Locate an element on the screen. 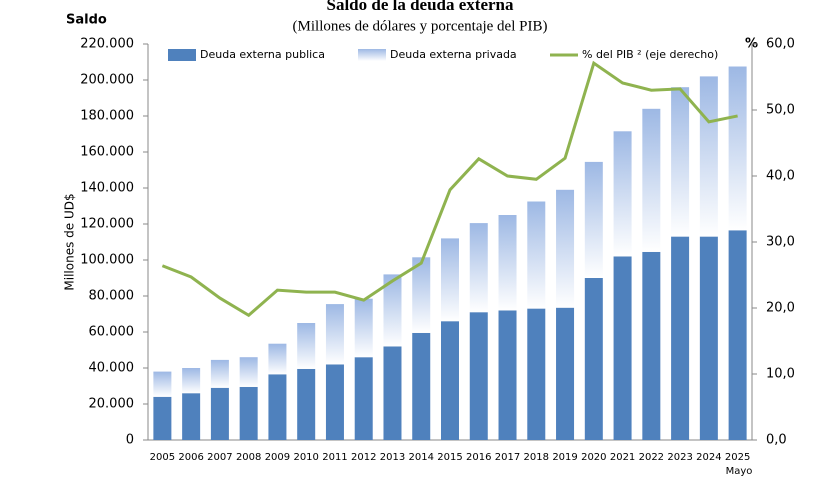 This screenshot has width=840, height=480. legend-label: Deuda externa publica is located at coordinates (262, 54).